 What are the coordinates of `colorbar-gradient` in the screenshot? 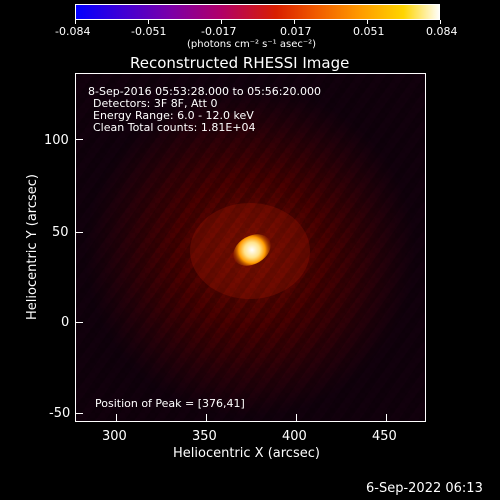 It's located at (257, 12).